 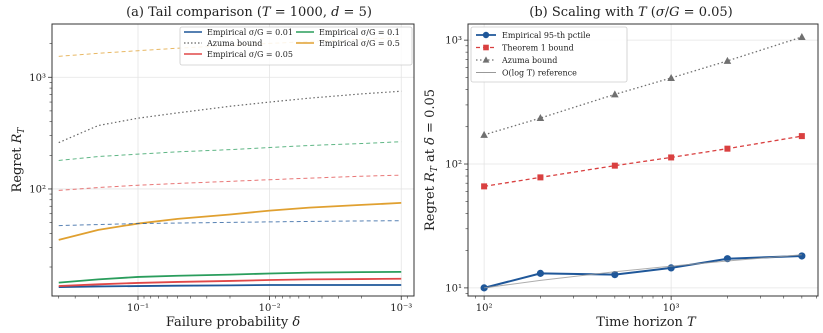 What do you see at coordinates (233, 322) in the screenshot?
I see `panel-a-xlabel: Failure probability δ` at bounding box center [233, 322].